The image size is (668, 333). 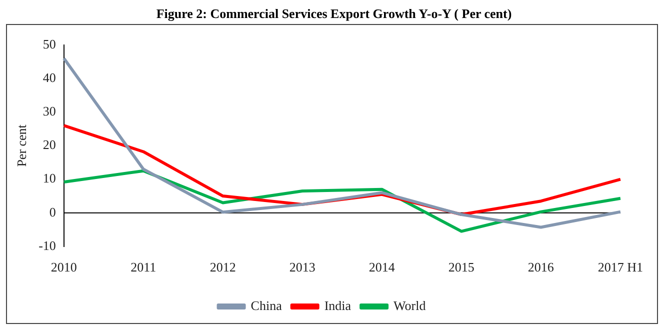 What do you see at coordinates (266, 305) in the screenshot?
I see `legend-label: China` at bounding box center [266, 305].